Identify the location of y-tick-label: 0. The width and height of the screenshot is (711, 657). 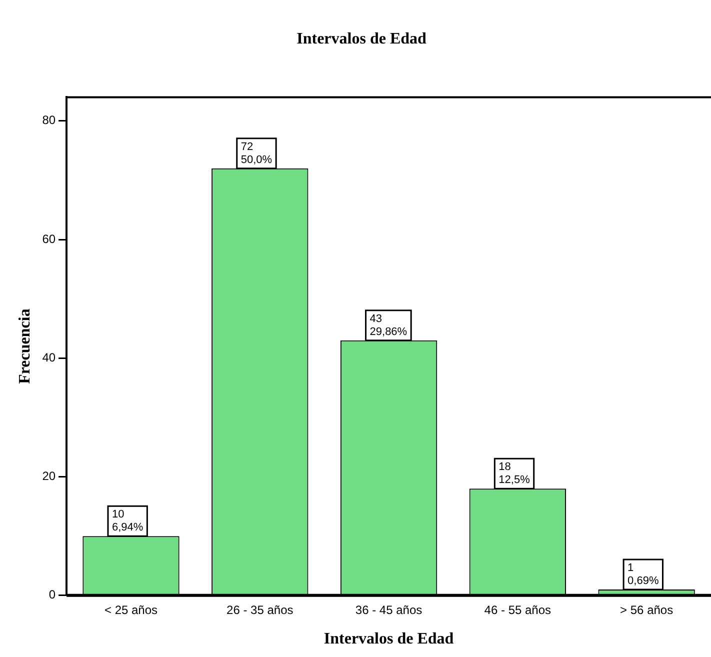
(52, 595).